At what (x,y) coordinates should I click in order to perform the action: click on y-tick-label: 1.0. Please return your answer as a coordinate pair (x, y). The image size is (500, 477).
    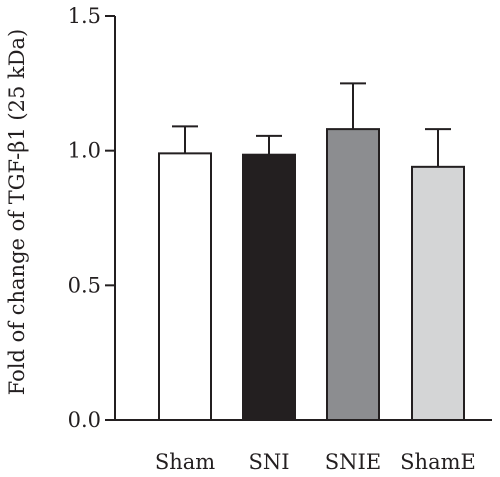
    Looking at the image, I should click on (84, 151).